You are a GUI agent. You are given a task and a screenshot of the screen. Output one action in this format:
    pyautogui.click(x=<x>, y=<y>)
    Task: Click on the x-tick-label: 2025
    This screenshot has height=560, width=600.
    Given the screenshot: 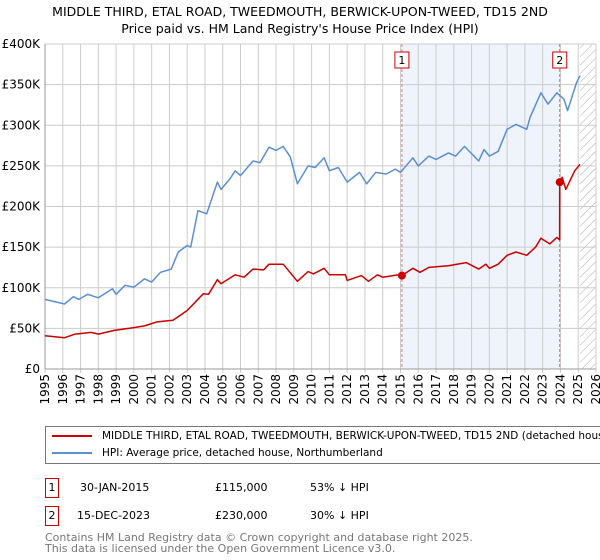 What is the action you would take?
    pyautogui.click(x=578, y=389)
    